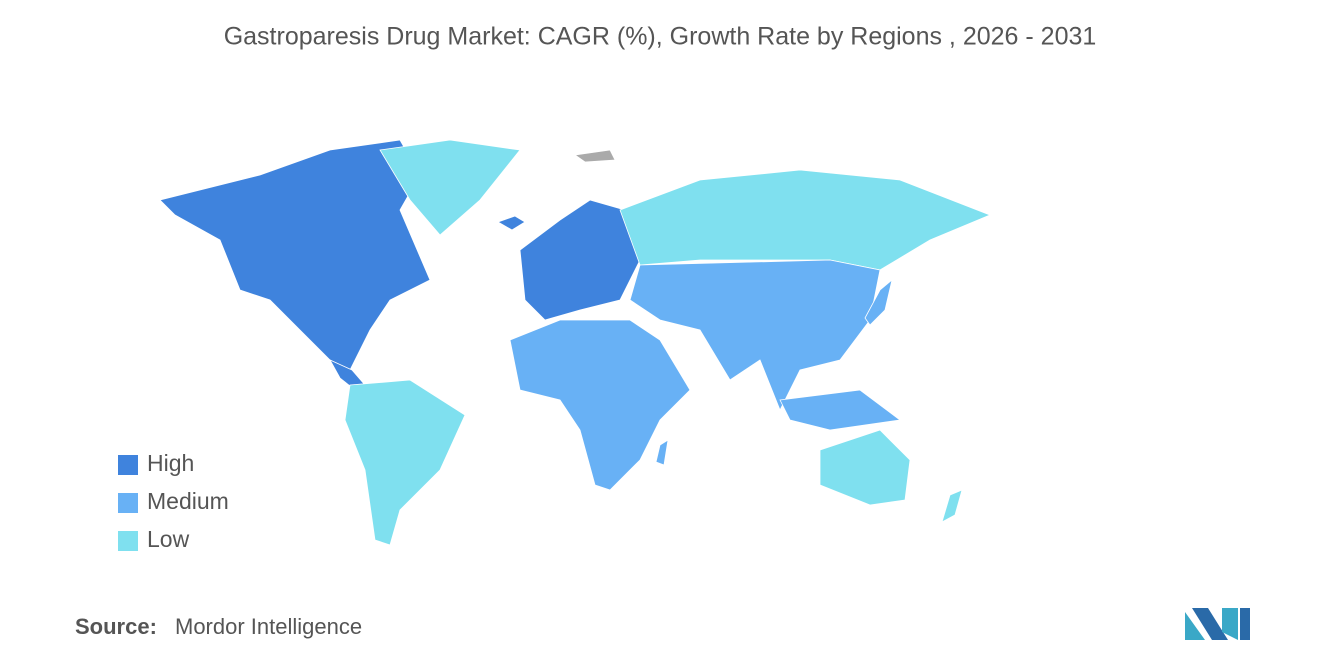  What do you see at coordinates (450, 187) in the screenshot?
I see `greenland` at bounding box center [450, 187].